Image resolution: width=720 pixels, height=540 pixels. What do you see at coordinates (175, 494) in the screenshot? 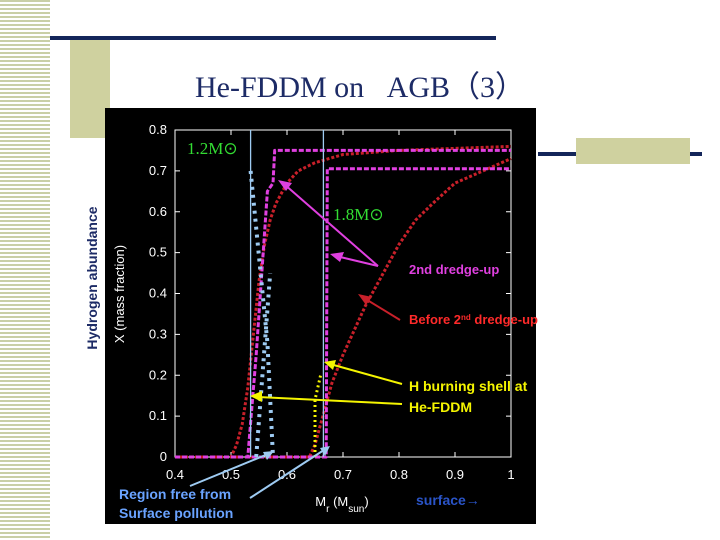
I see `label-region-free-line1: Region free from` at bounding box center [175, 494].